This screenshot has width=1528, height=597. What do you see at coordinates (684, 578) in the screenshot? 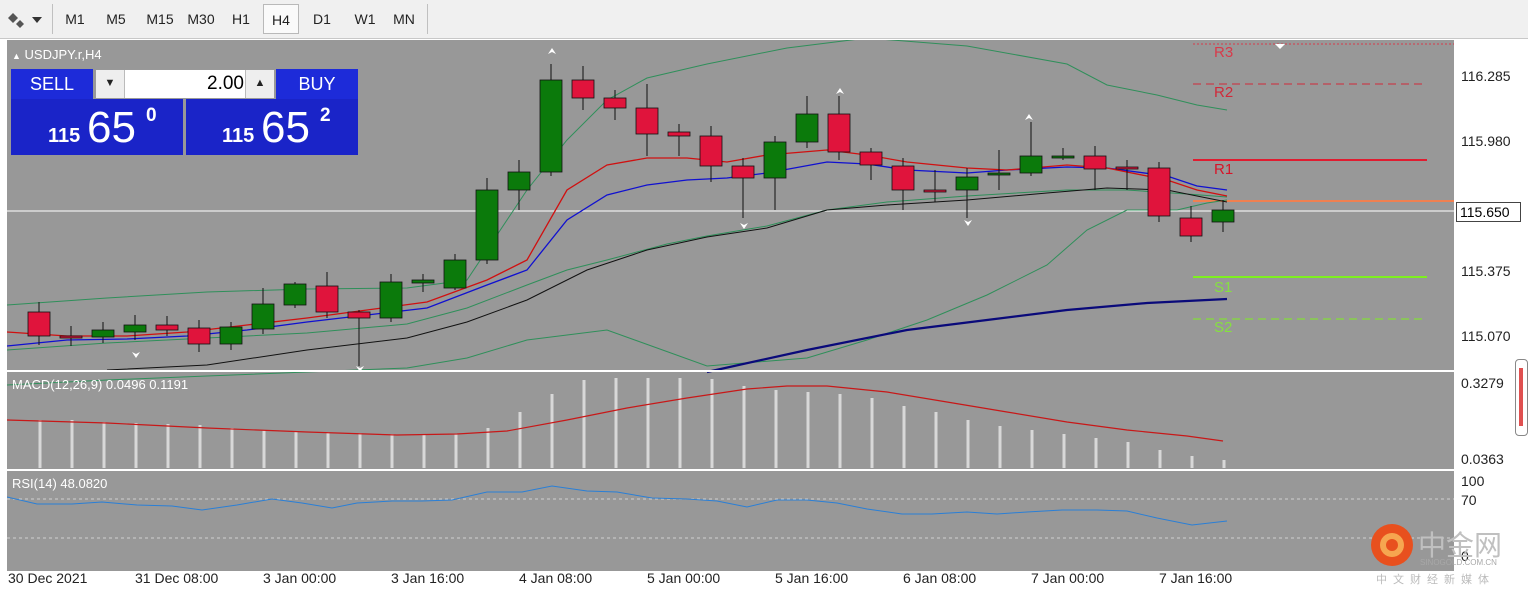
I see `time-label: 5 Jan 00:00` at bounding box center [684, 578].